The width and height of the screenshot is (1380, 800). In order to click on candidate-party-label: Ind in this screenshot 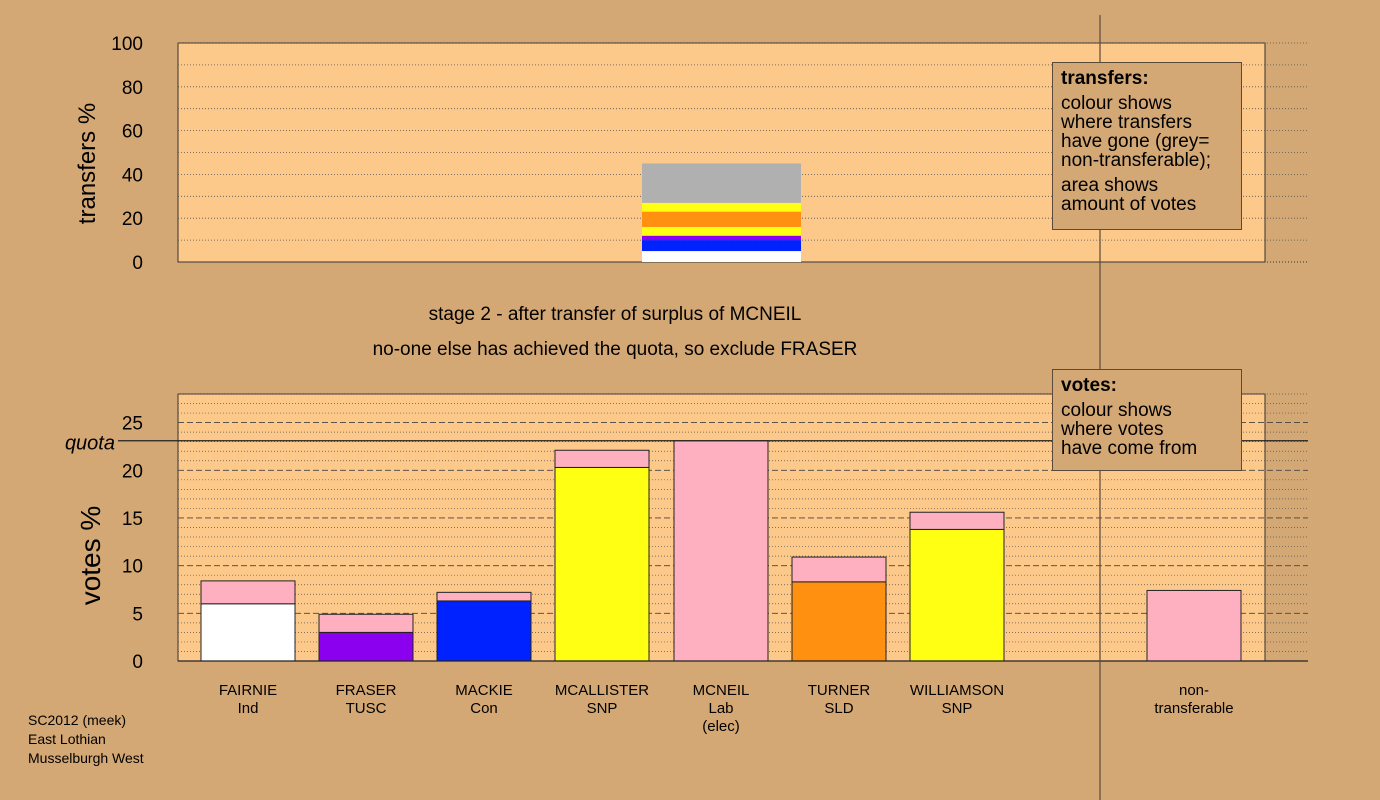, I will do `click(248, 708)`.